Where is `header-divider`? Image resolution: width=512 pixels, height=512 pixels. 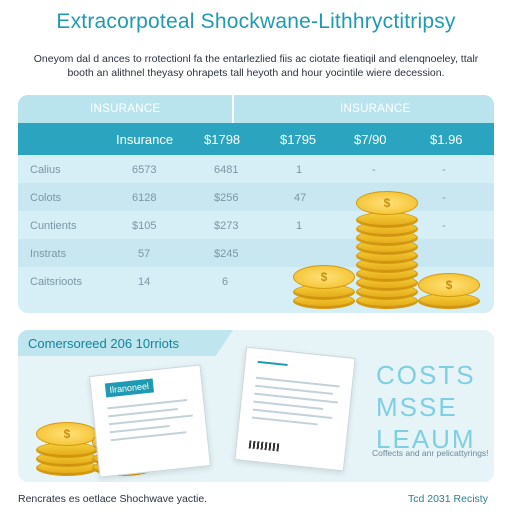 header-divider is located at coordinates (233, 109).